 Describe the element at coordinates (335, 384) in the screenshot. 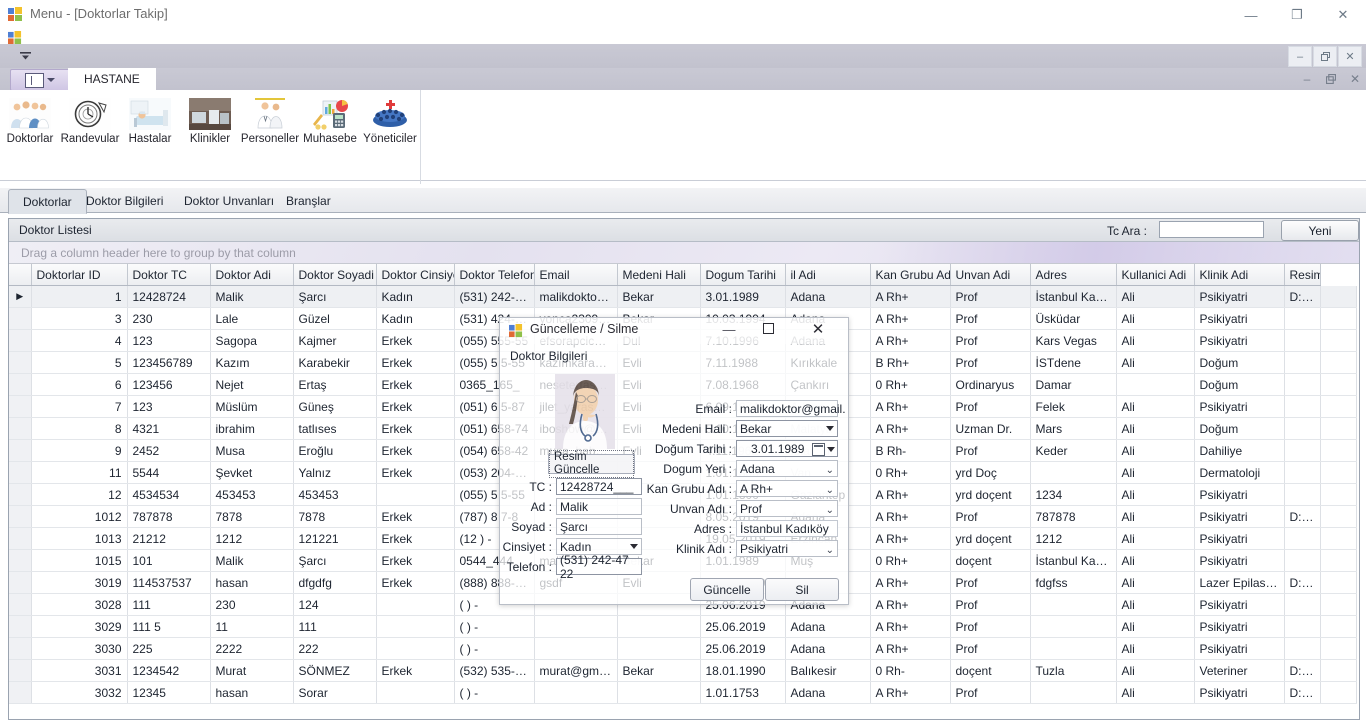

I see `table-cell: Ertaş` at that location.